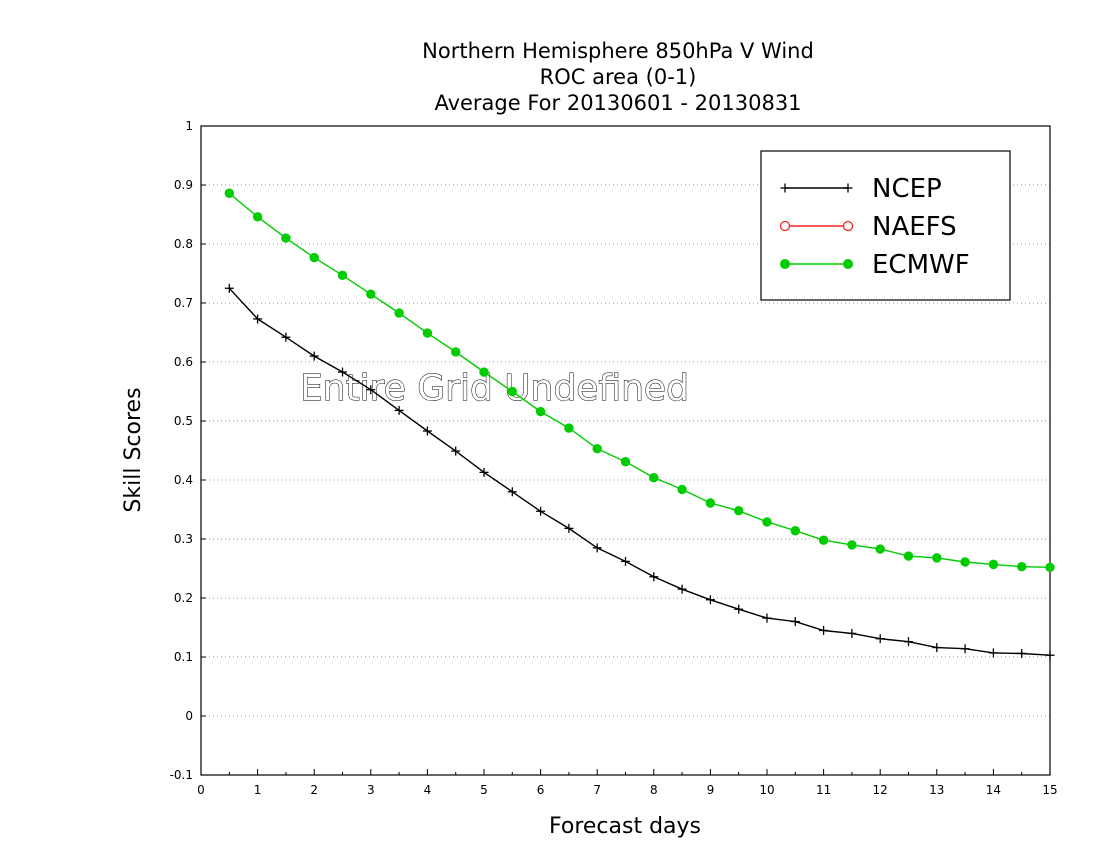 Image resolution: width=1100 pixels, height=850 pixels. I want to click on x-tick-label: 15, so click(1049, 790).